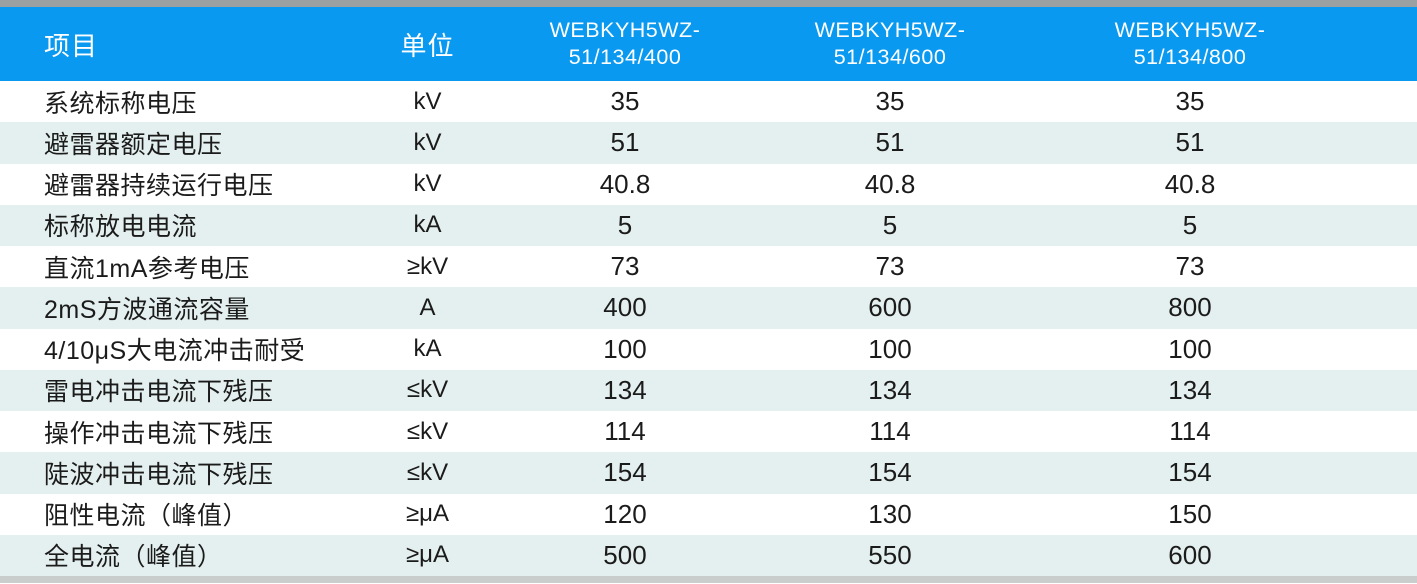 The image size is (1417, 584). I want to click on row-unit: ≥kV, so click(427, 266).